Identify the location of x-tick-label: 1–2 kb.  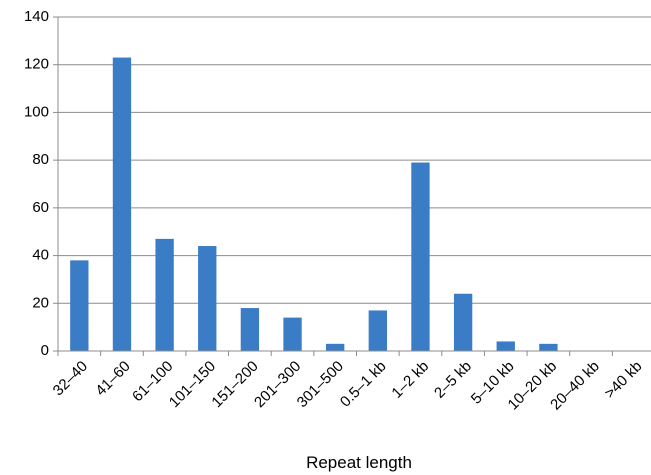
(410, 380).